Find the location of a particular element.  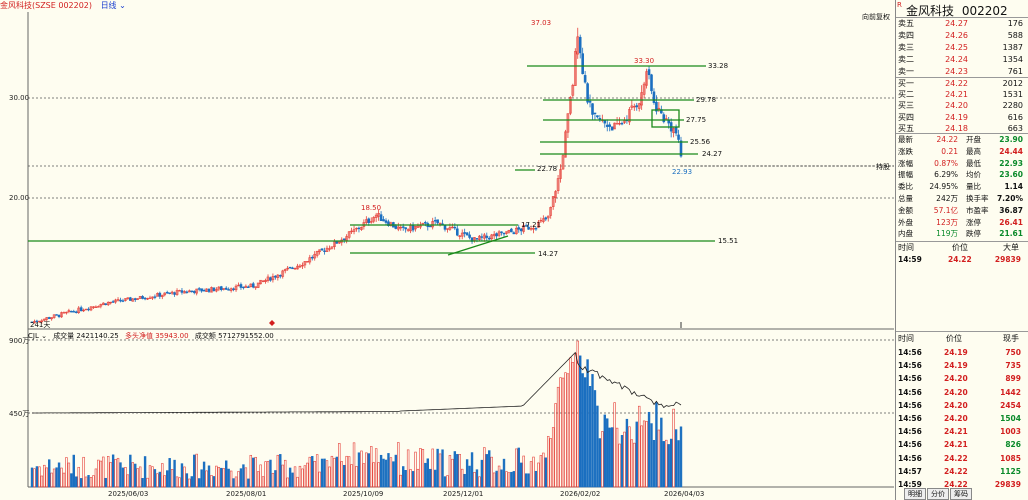

bid-row: 买二 24.21 1531 is located at coordinates (960, 95).